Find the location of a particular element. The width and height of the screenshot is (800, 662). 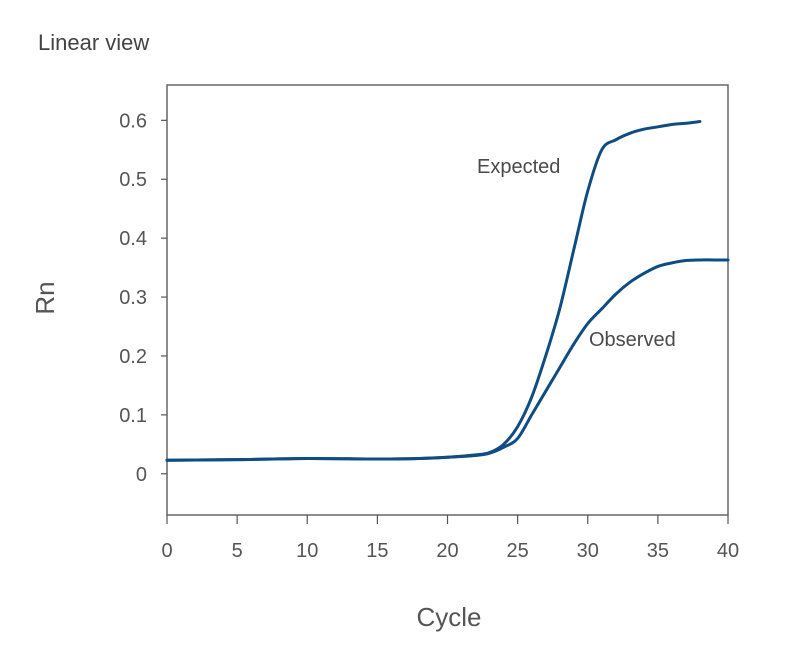

y-tick-label: 0.2 is located at coordinates (133, 357).